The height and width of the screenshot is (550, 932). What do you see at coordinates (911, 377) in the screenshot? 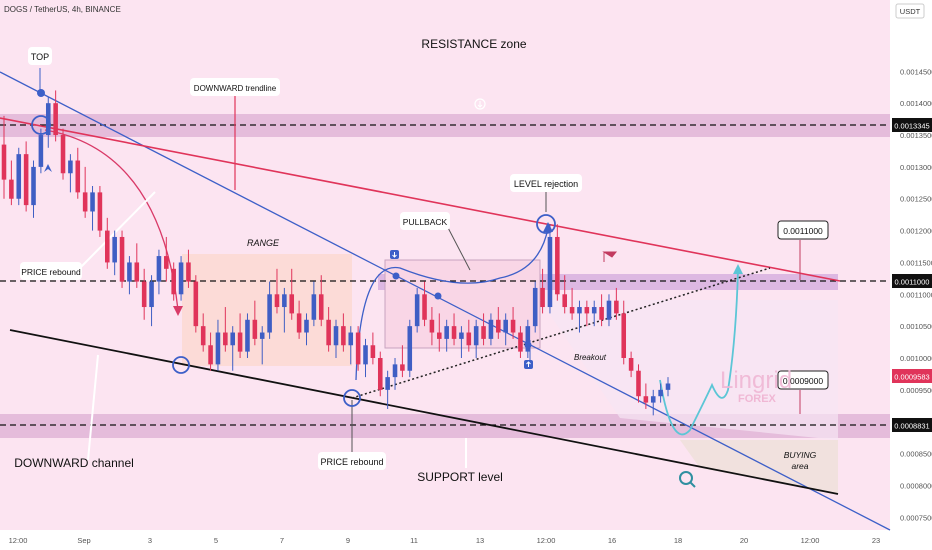
I see `price-tag-current-text: 0.0009583` at bounding box center [911, 377].